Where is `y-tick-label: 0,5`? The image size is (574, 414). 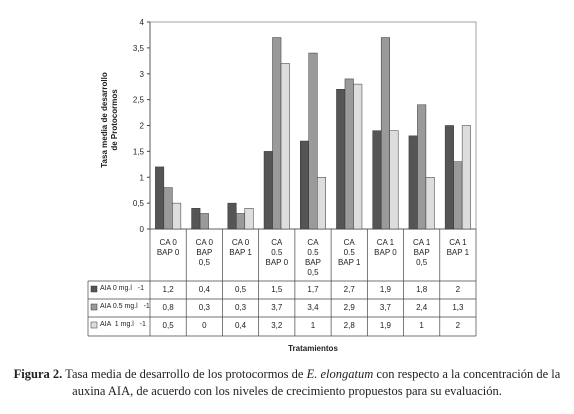
y-tick-label: 0,5 is located at coordinates (139, 203).